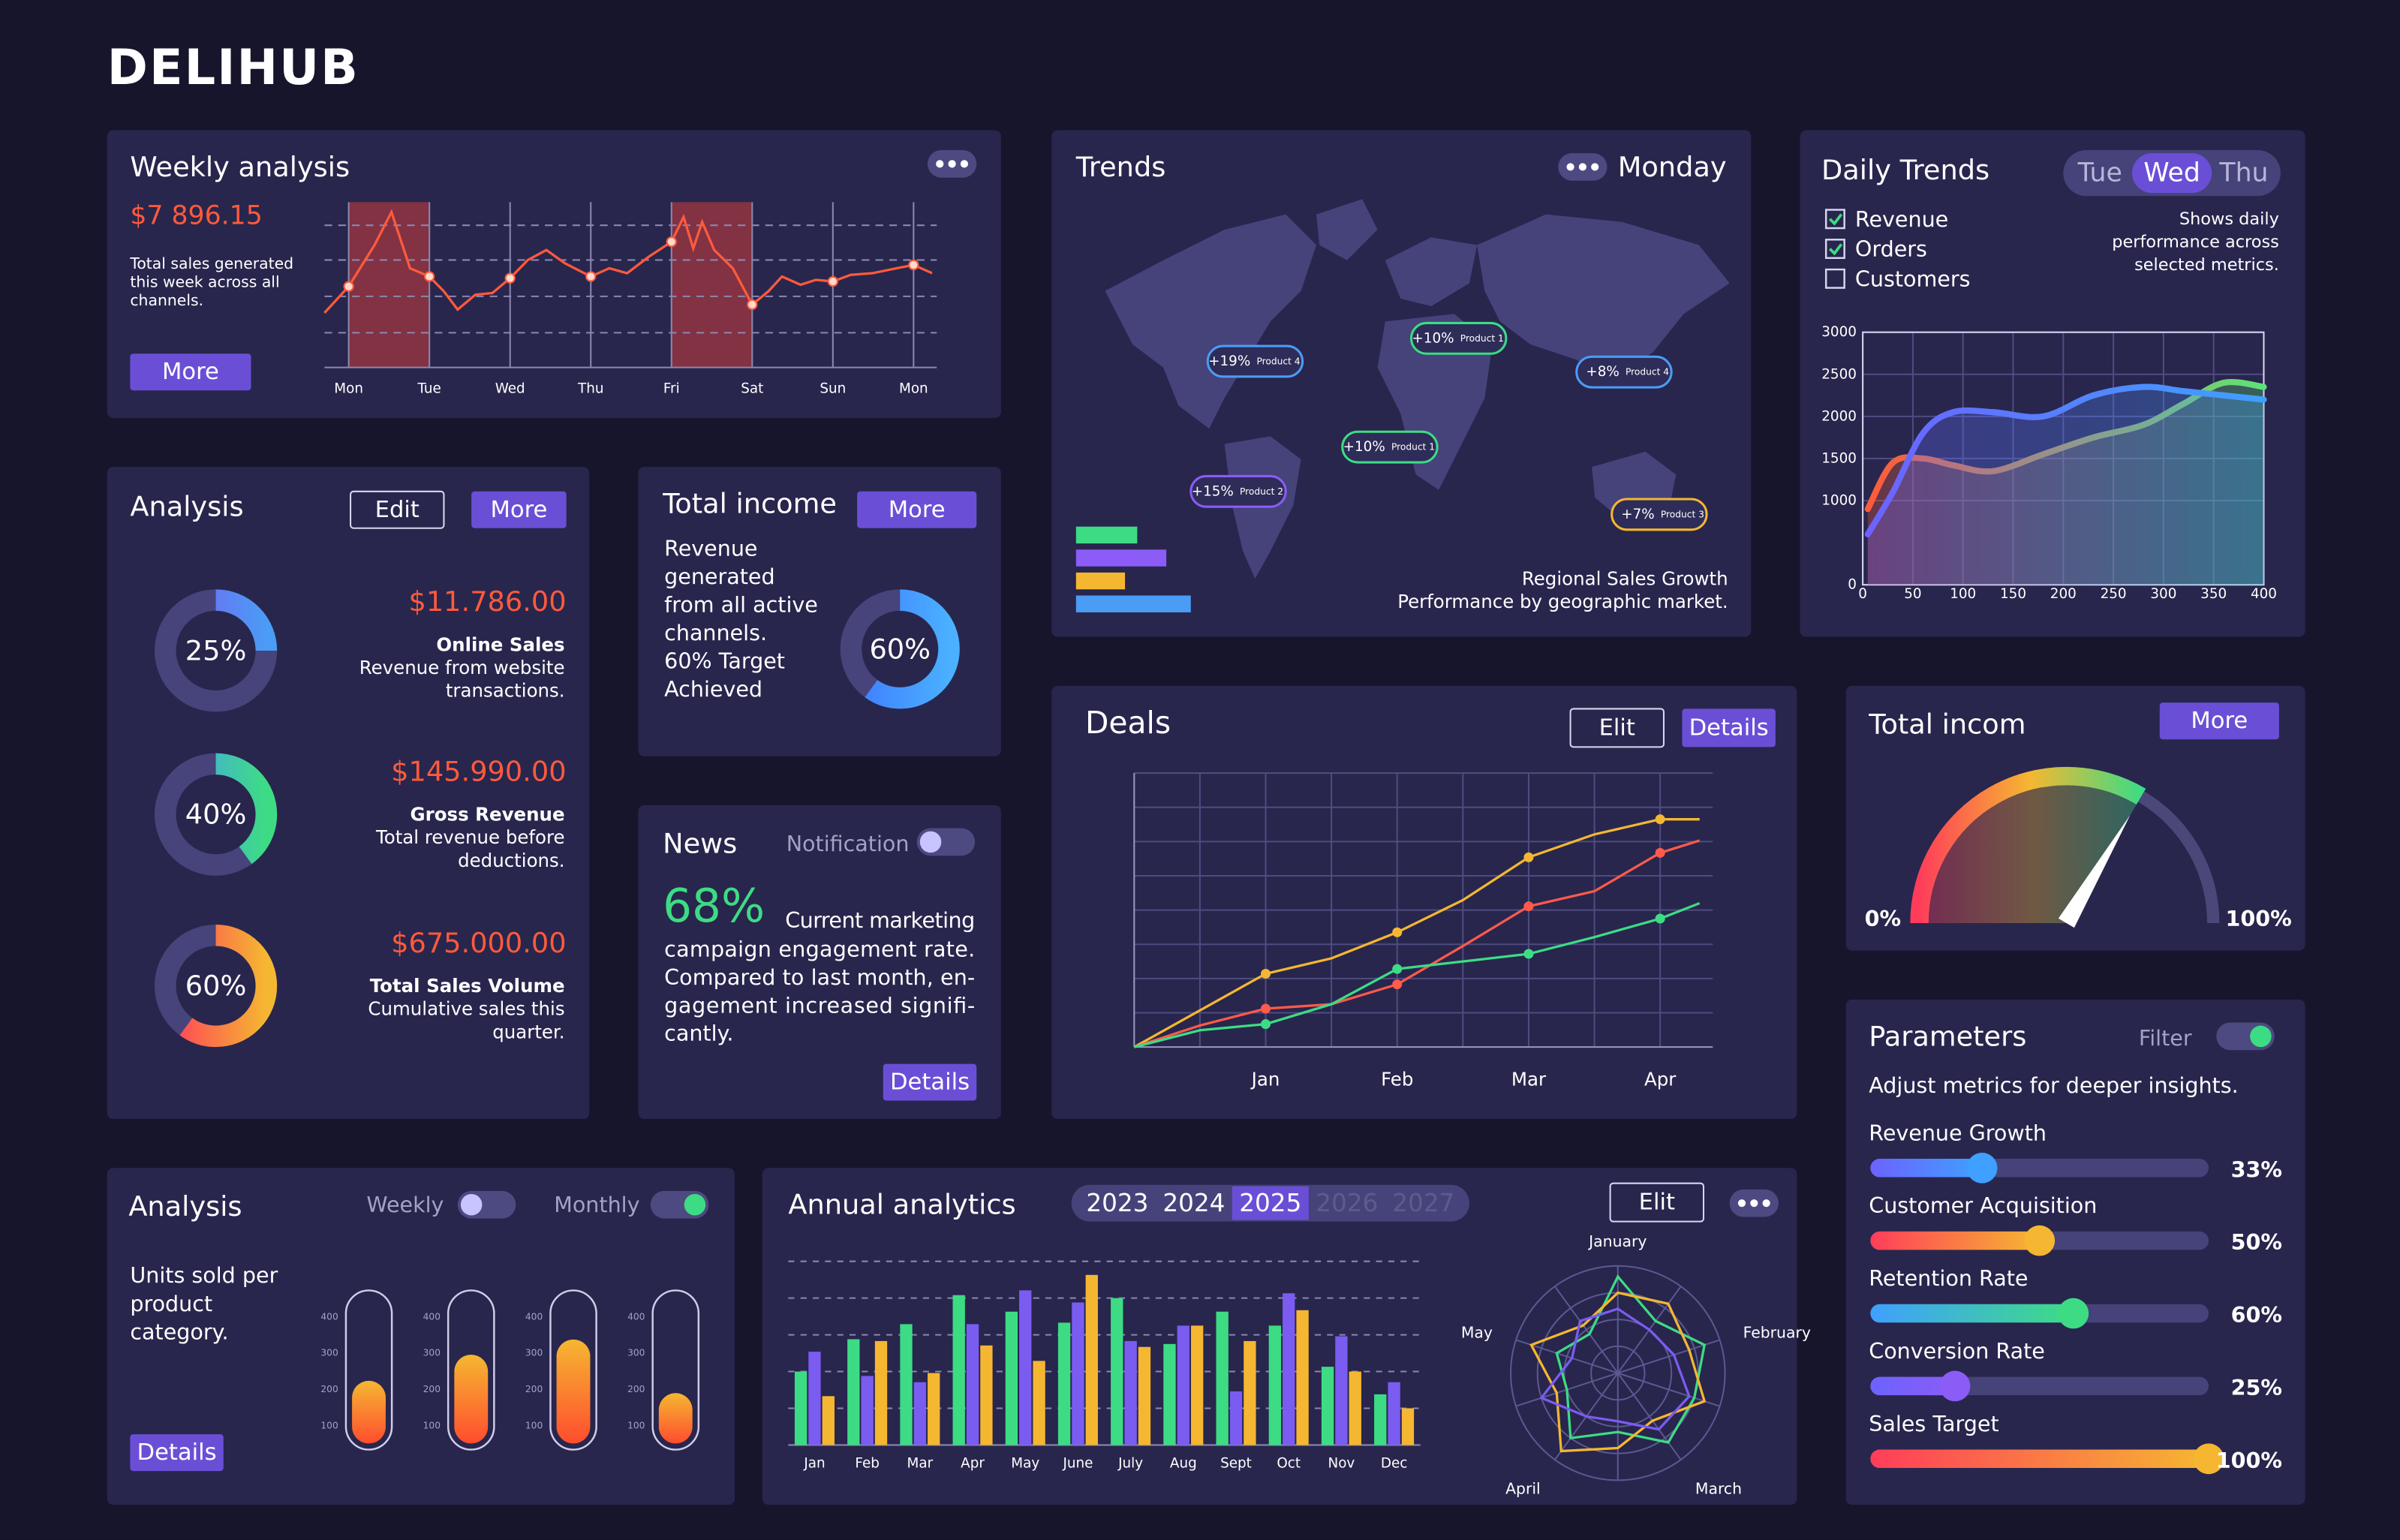 This screenshot has height=1540, width=2400. Describe the element at coordinates (749, 504) in the screenshot. I see `panel-title: Total income` at that location.